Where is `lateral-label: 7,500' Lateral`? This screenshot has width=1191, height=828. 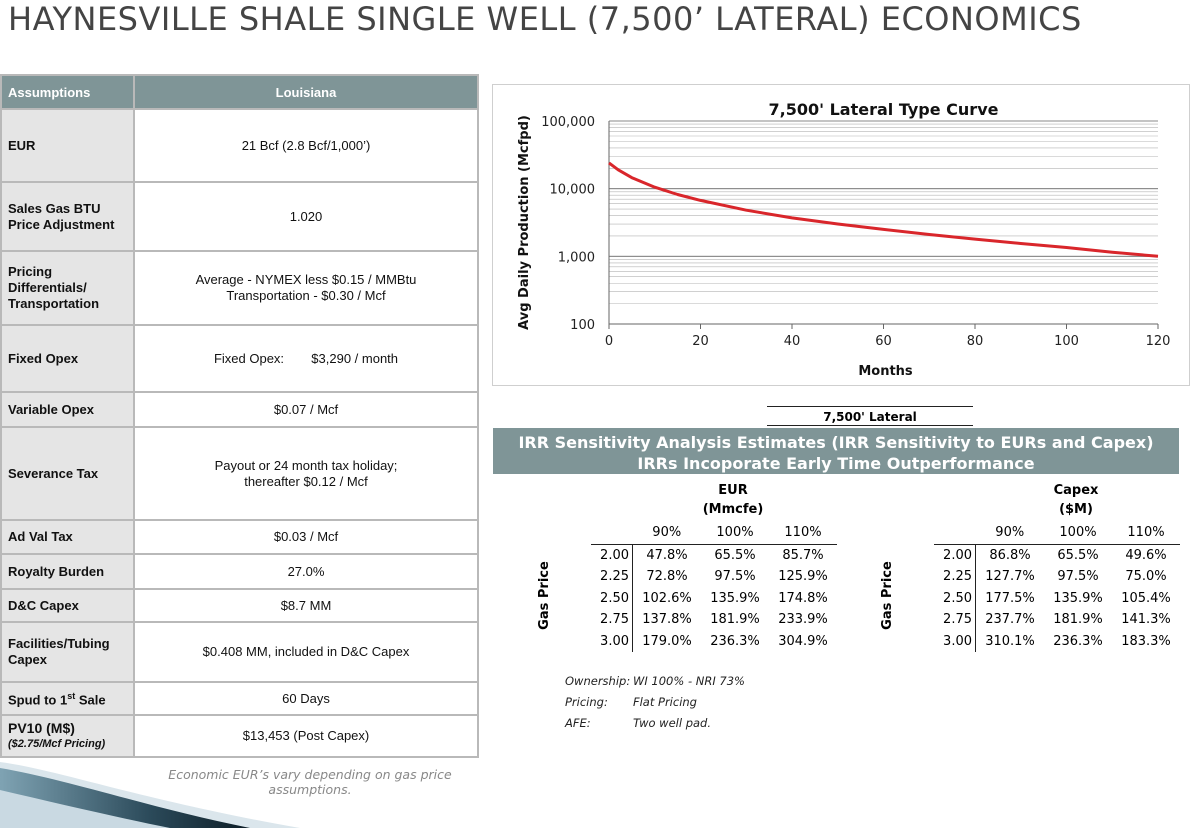
lateral-label: 7,500' Lateral is located at coordinates (870, 416).